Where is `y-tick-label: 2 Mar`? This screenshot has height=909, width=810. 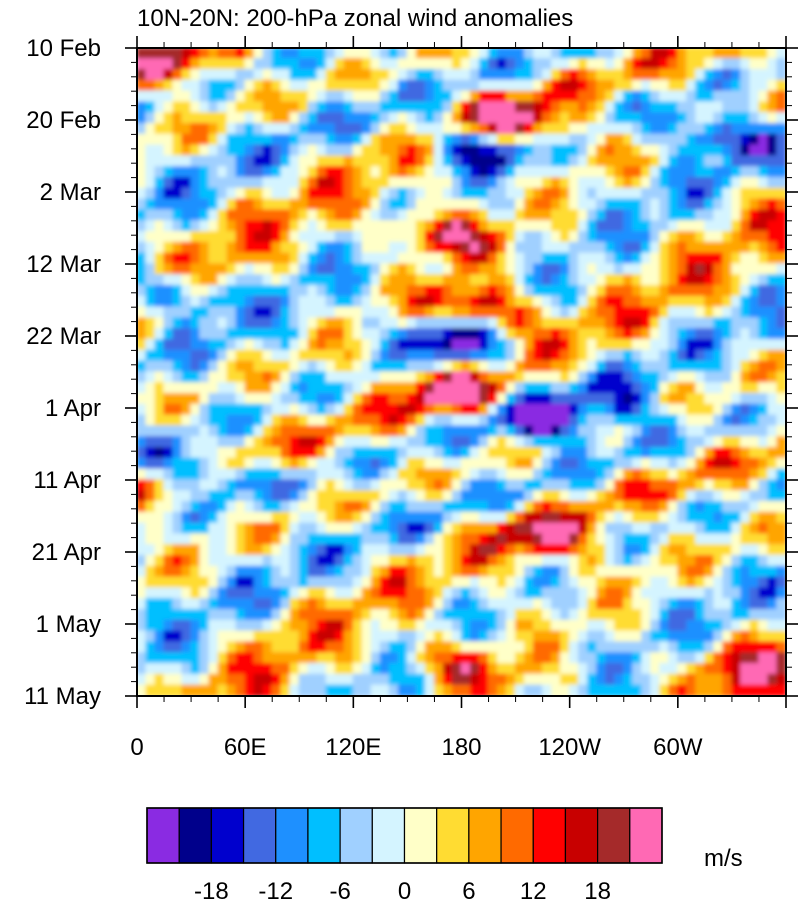 y-tick-label: 2 Mar is located at coordinates (70, 192).